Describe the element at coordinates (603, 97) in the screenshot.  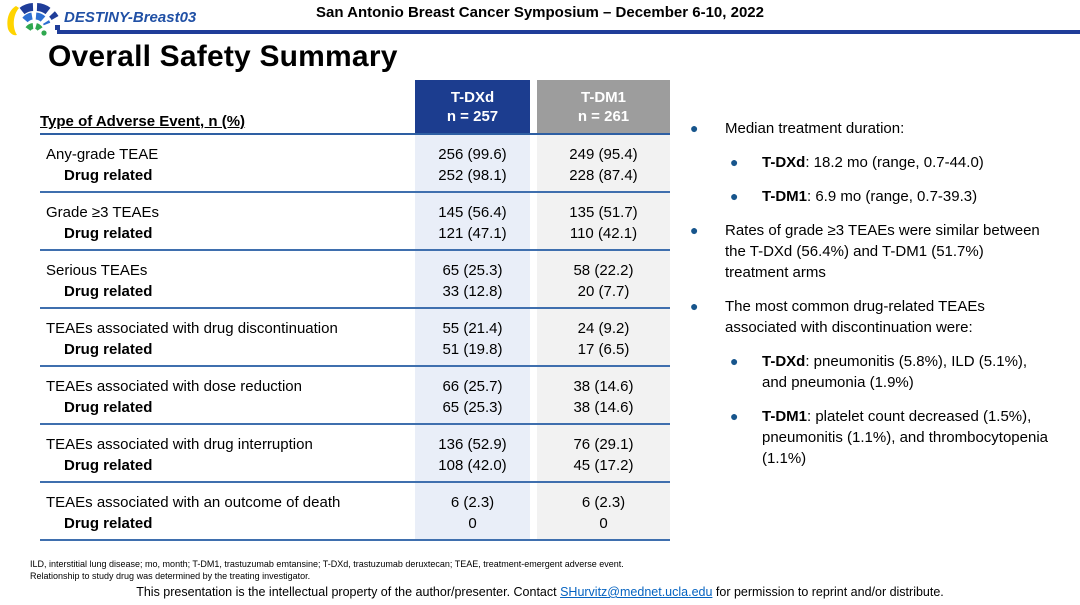
I see `column-header-tdm1-name: T-DM1` at that location.